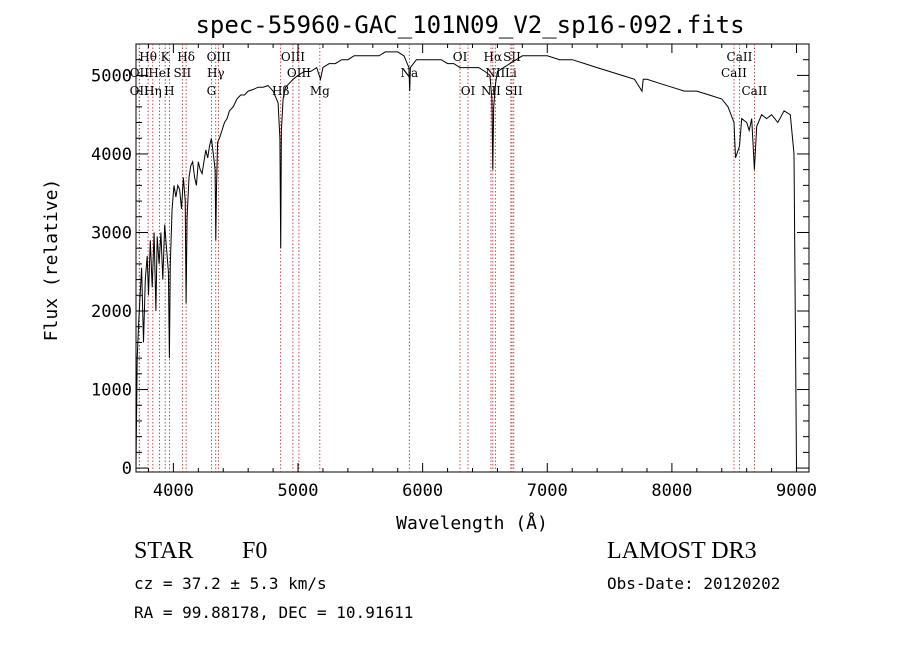 This screenshot has height=649, width=900. I want to click on marker-label-3: OIII, so click(219, 57).